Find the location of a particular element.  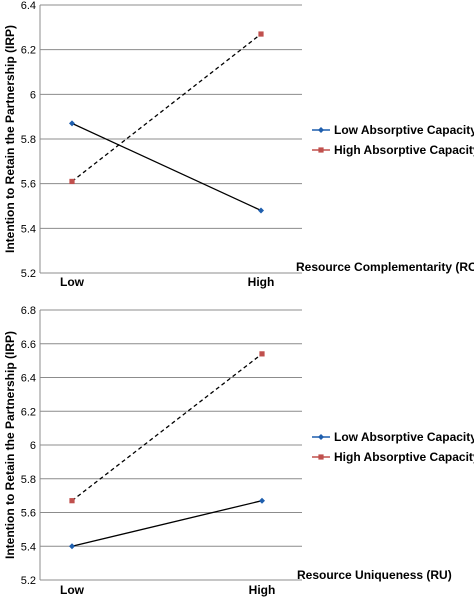

x-axis-label: Resource Complementarity (RC) is located at coordinates (385, 267).